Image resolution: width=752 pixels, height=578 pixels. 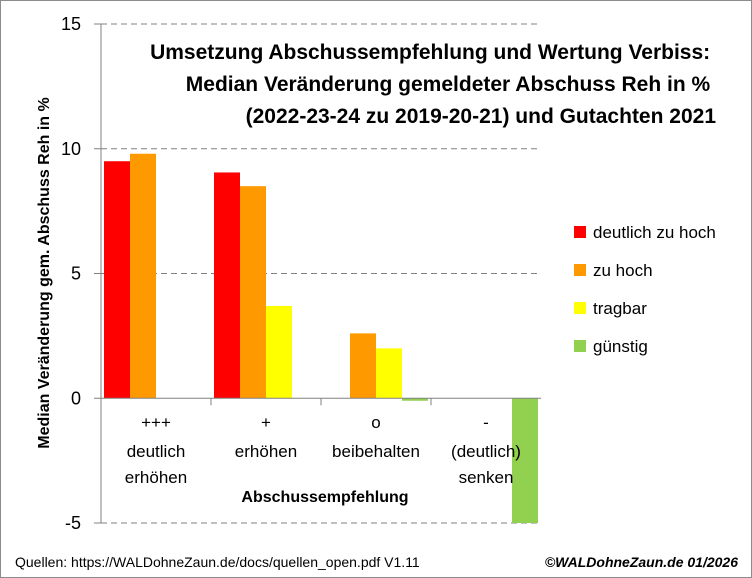 I want to click on x-category-label-2-1: beibehalten, so click(x=376, y=451).